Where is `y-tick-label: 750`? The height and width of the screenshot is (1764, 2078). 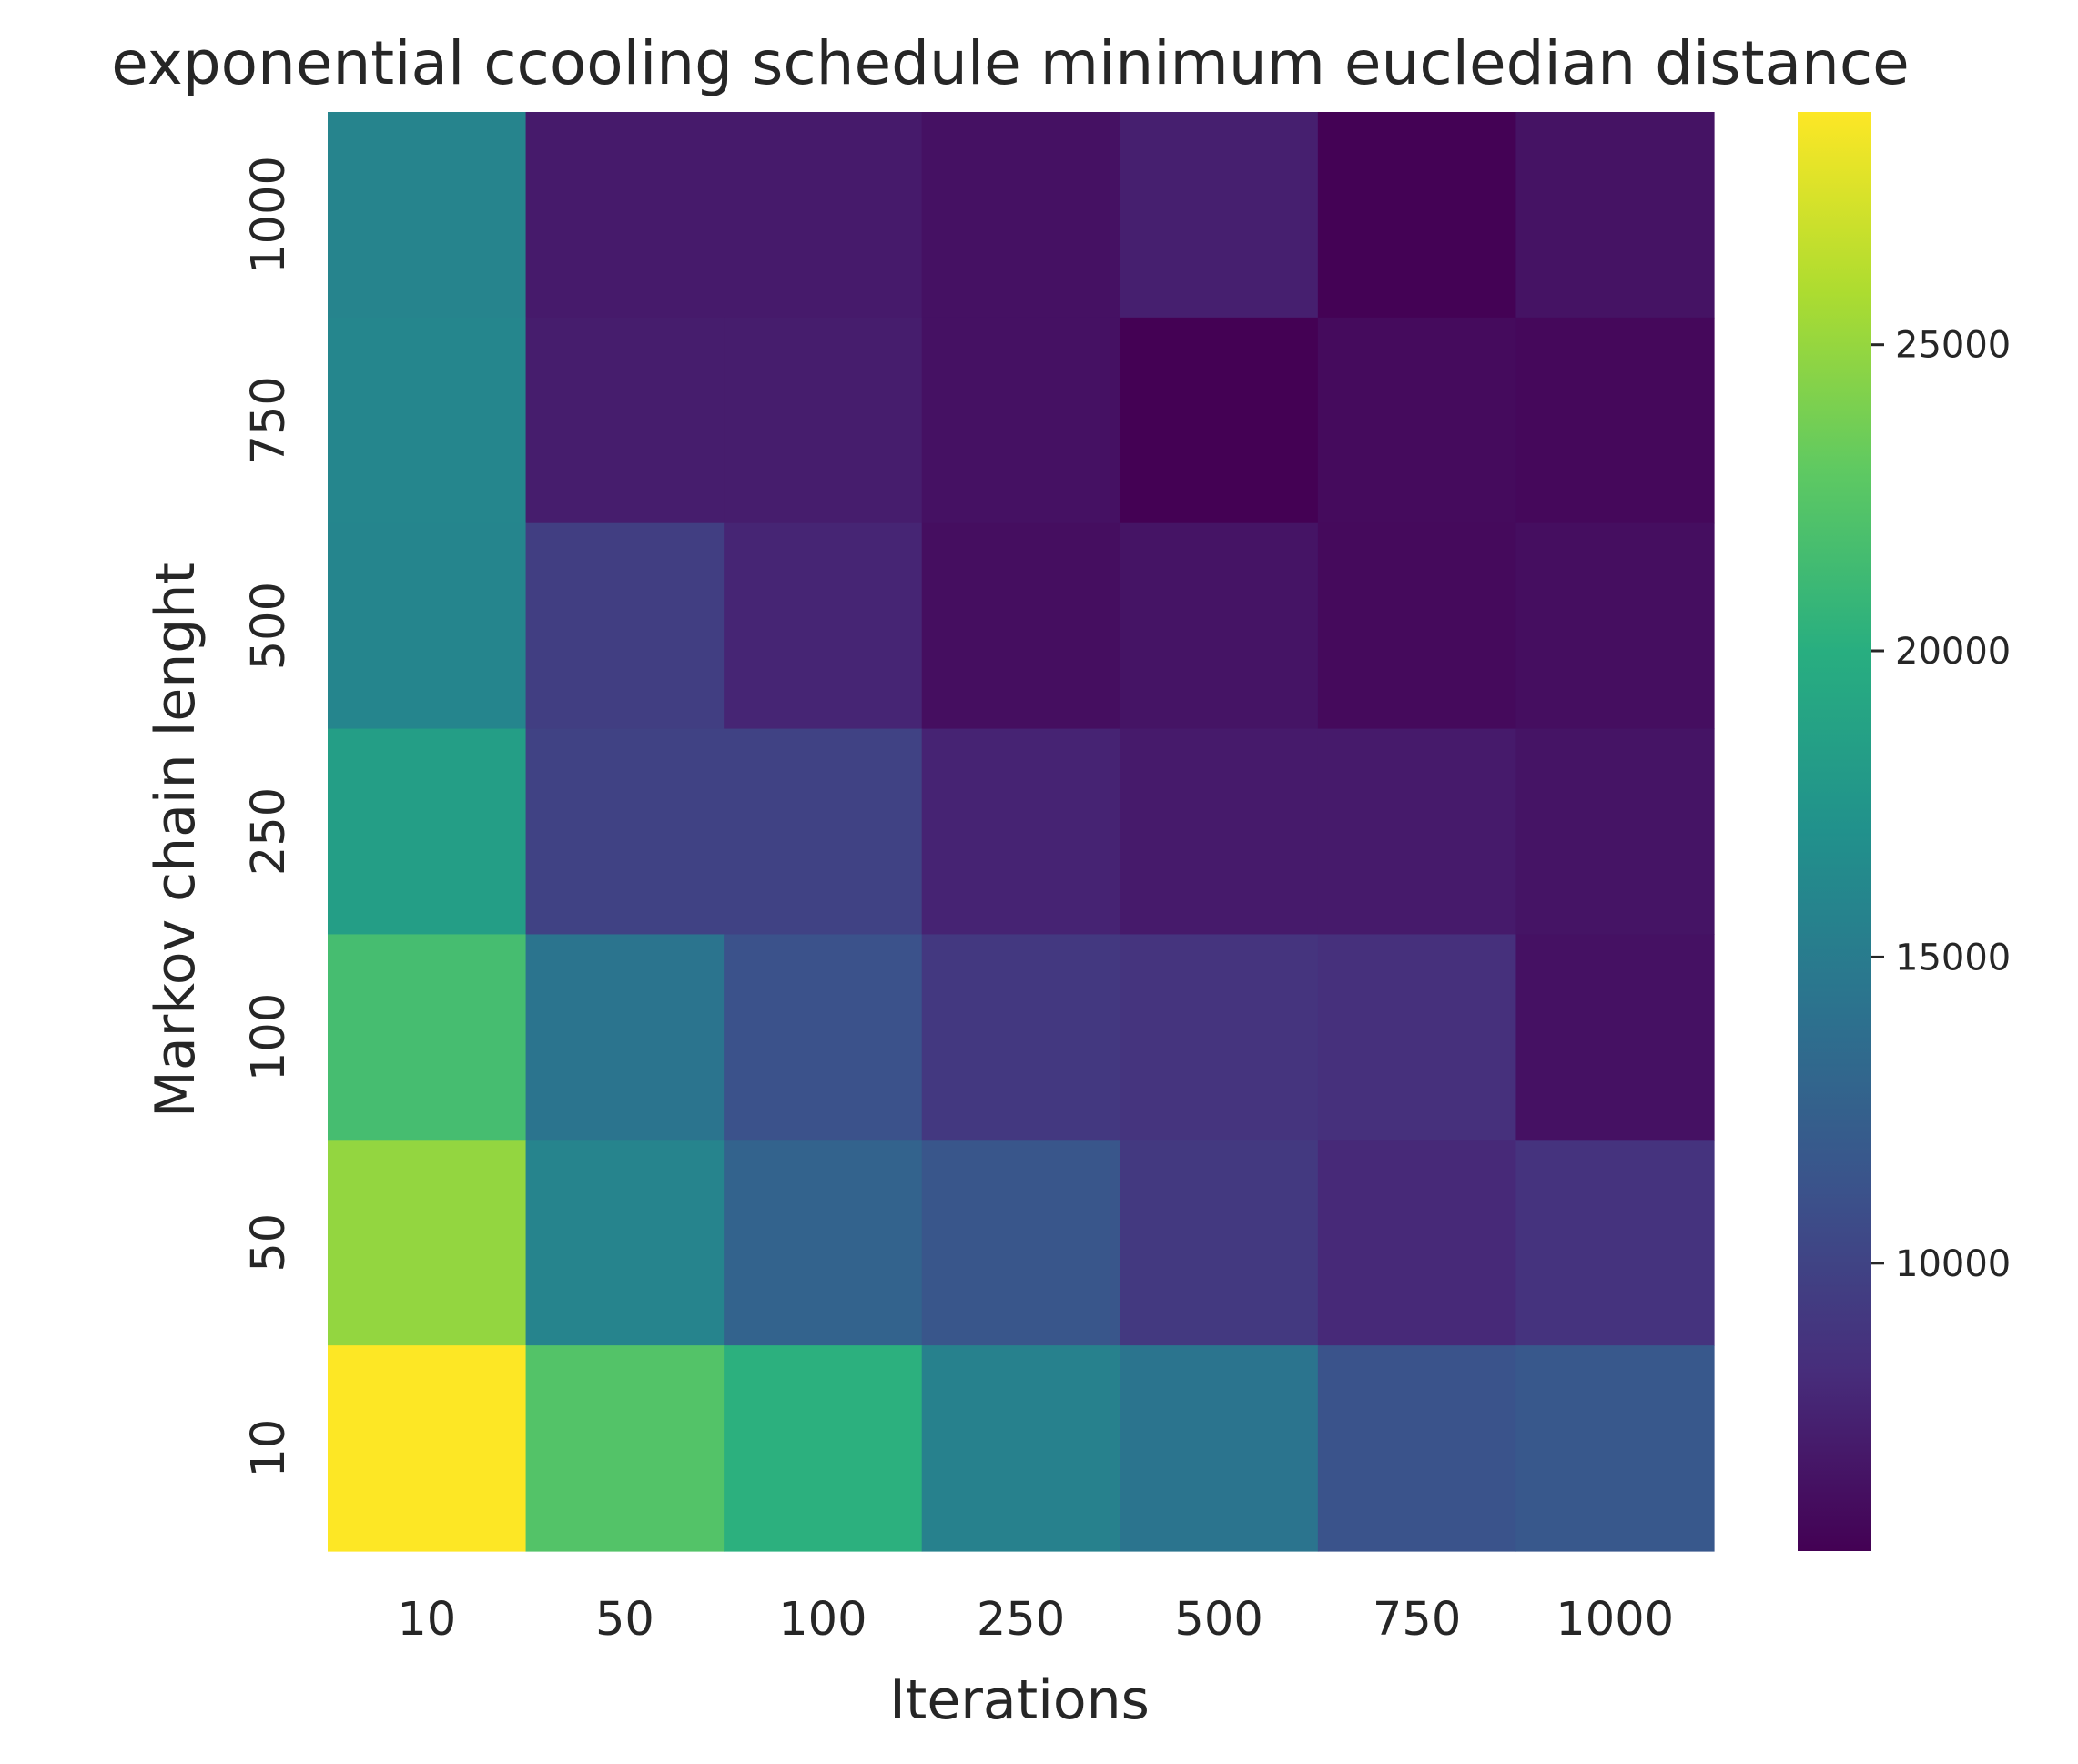
y-tick-label: 750 is located at coordinates (269, 420).